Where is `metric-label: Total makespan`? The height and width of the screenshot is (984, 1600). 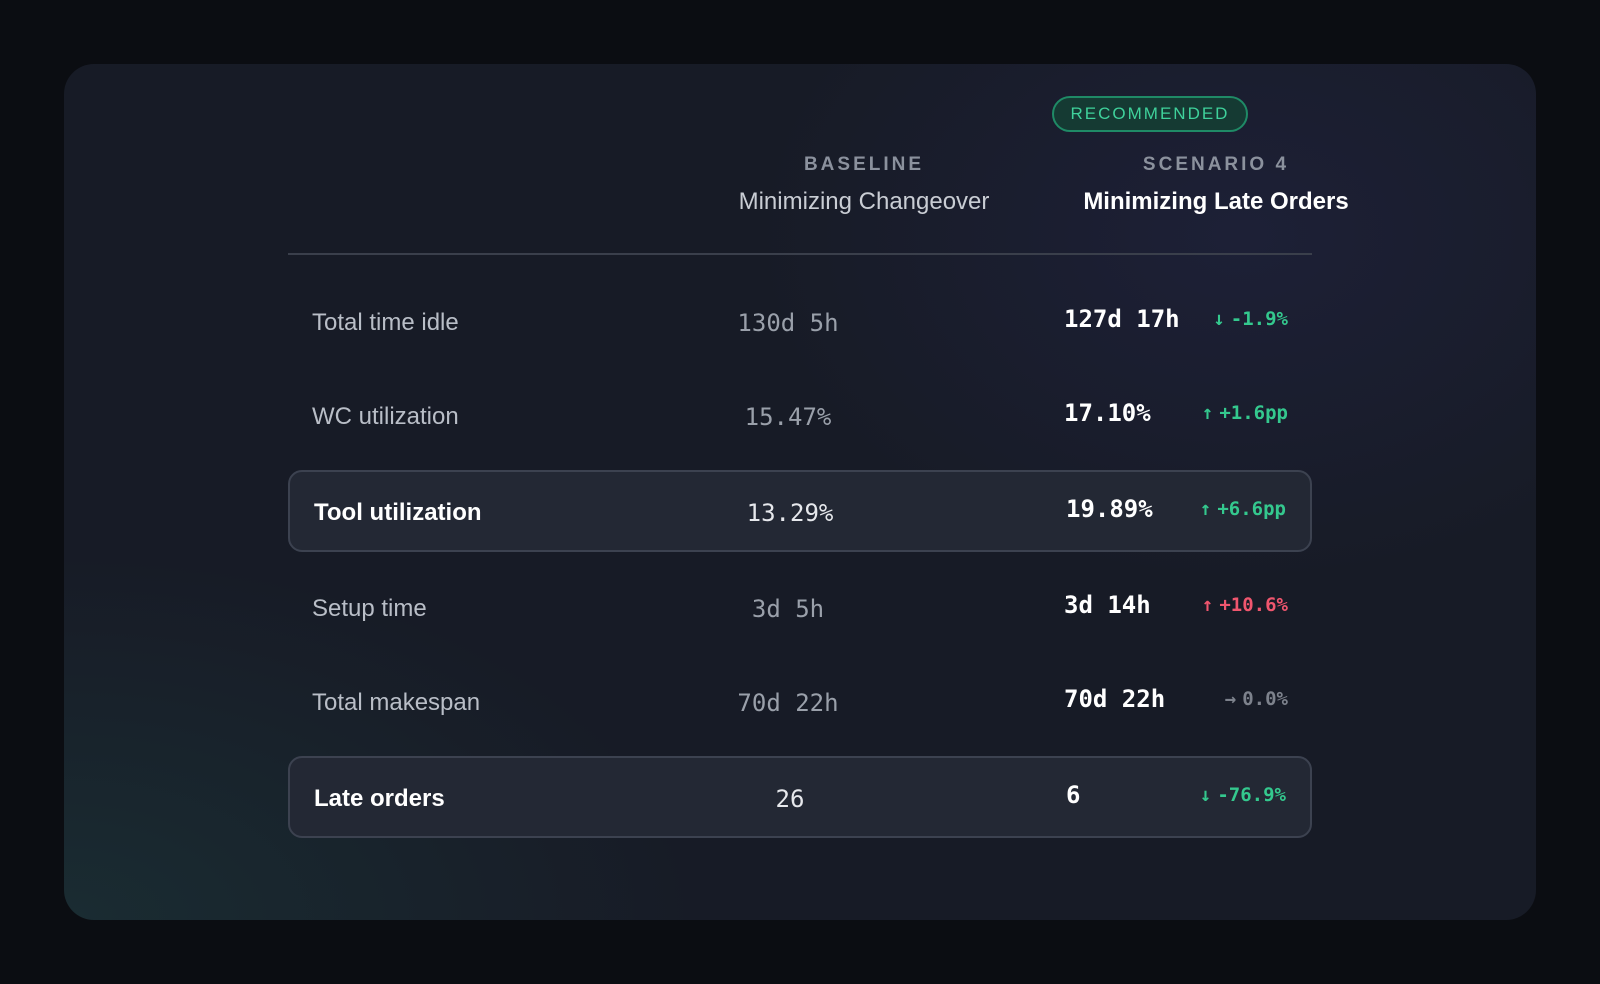
metric-label: Total makespan is located at coordinates (396, 702).